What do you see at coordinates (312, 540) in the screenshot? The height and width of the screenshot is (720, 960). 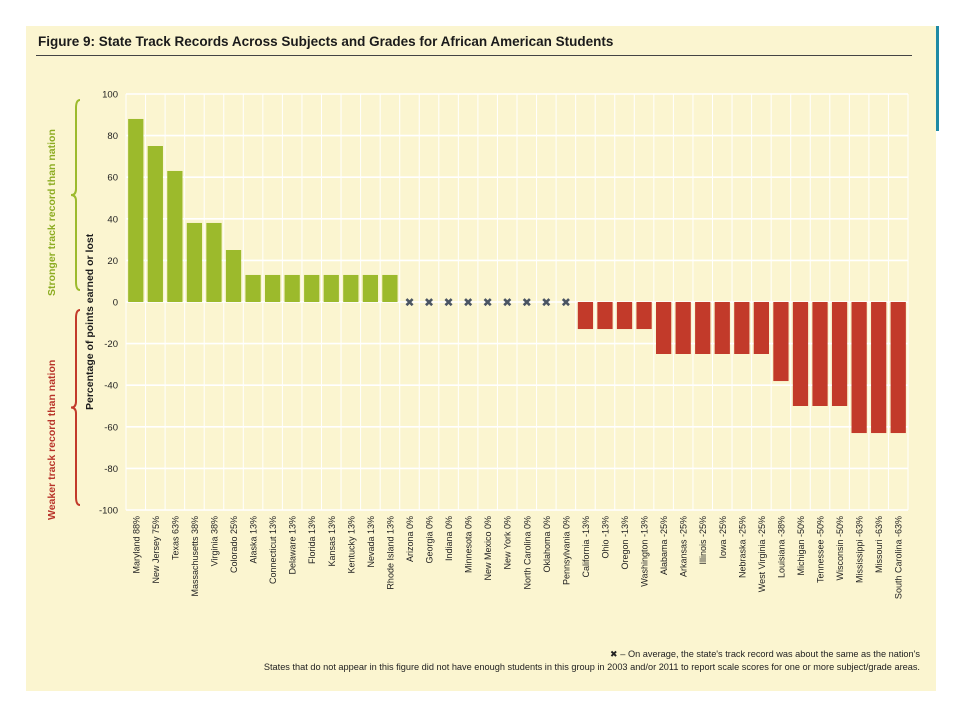 I see `x-tick-label: Florida 13%` at bounding box center [312, 540].